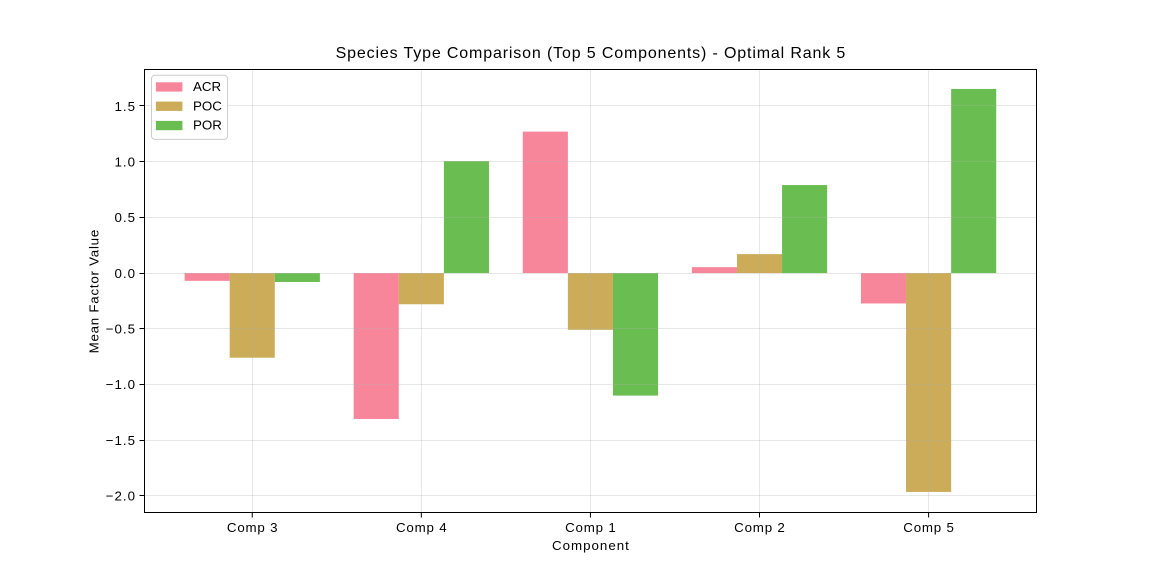  Describe the element at coordinates (125, 161) in the screenshot. I see `svg-text: 1.0` at that location.